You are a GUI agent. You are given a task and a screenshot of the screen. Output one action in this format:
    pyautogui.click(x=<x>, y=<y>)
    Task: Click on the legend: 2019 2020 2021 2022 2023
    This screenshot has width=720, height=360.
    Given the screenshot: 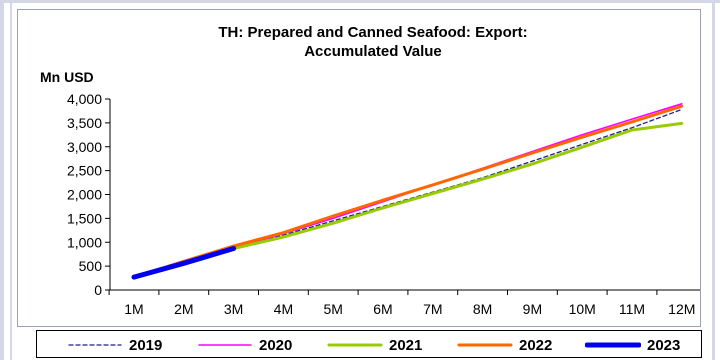 What is the action you would take?
    pyautogui.click(x=369, y=344)
    